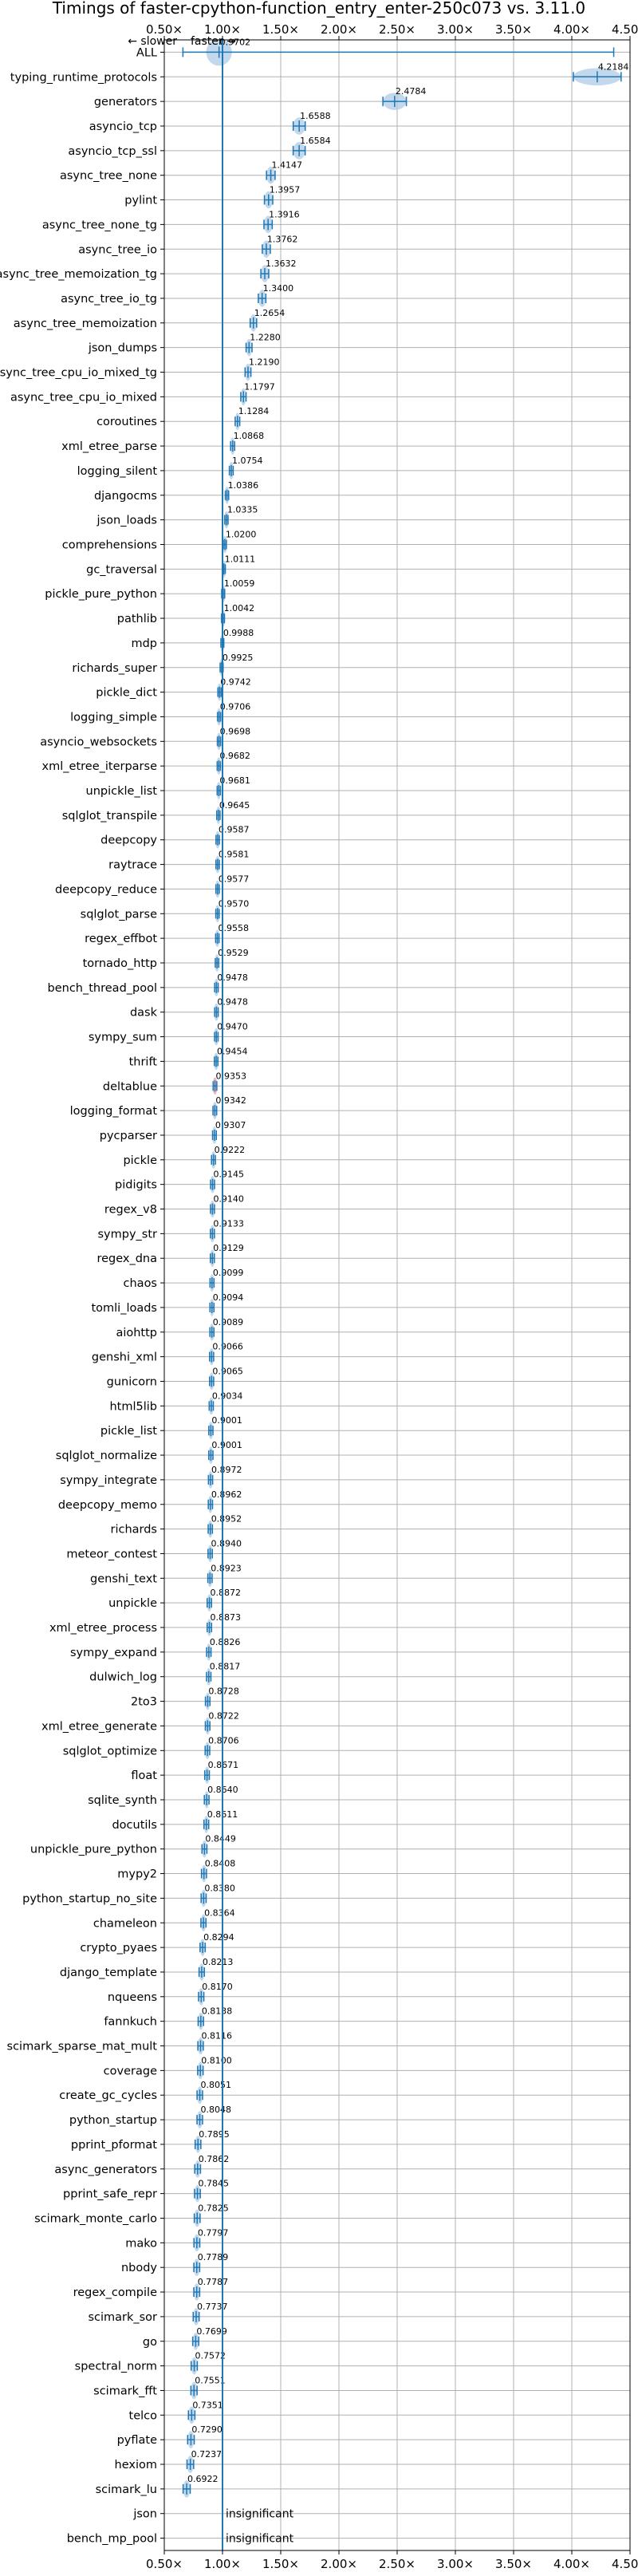 The width and height of the screenshot is (638, 2576). What do you see at coordinates (217, 2085) in the screenshot?
I see `value-label: 0.8051` at bounding box center [217, 2085].